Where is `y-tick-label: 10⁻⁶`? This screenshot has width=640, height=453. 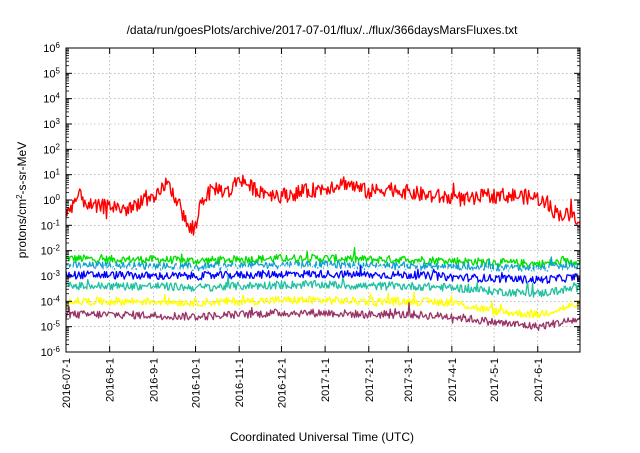 y-tick-label: 10⁻⁶ is located at coordinates (51, 352).